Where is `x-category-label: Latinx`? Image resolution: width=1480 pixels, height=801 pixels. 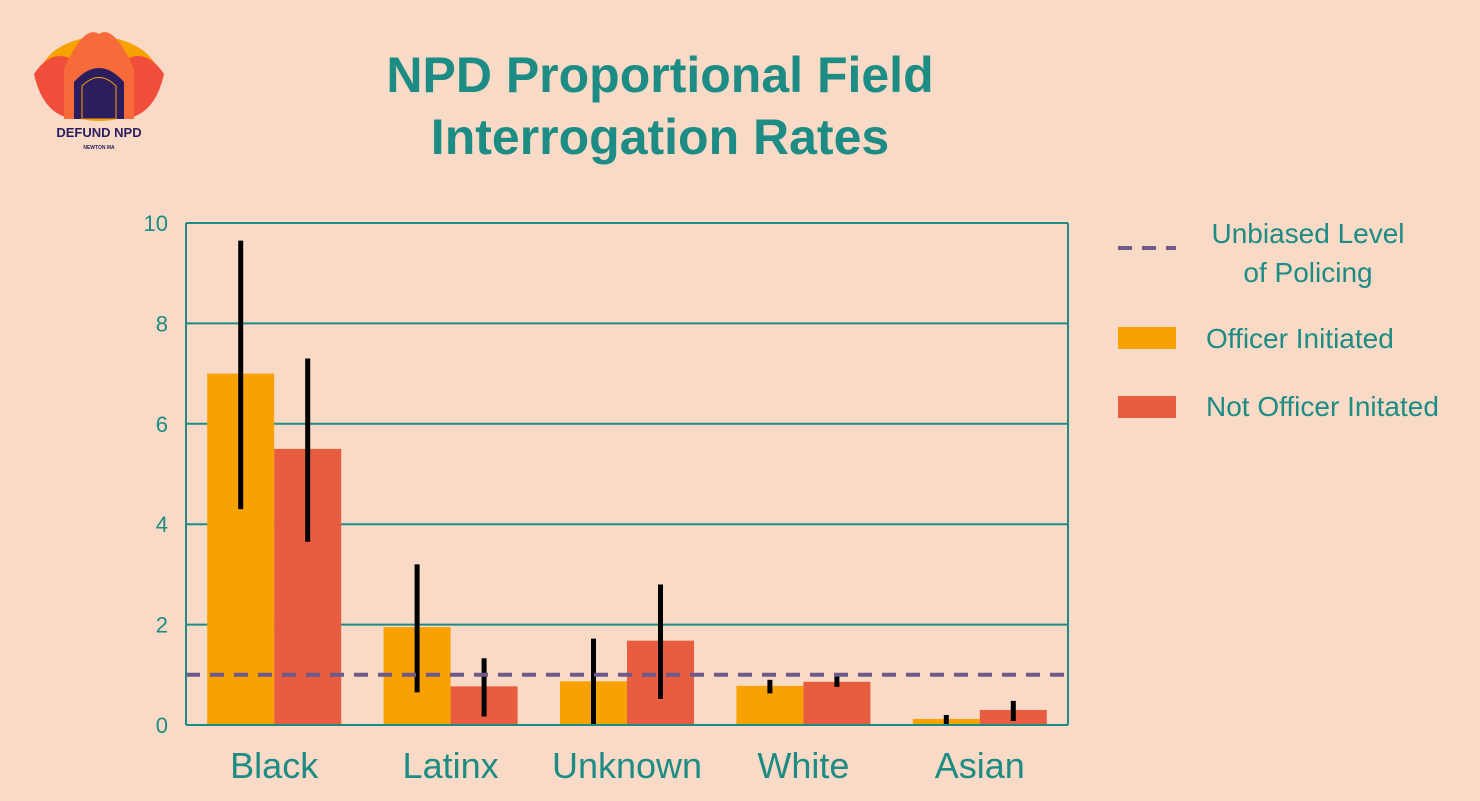 x-category-label: Latinx is located at coordinates (451, 765).